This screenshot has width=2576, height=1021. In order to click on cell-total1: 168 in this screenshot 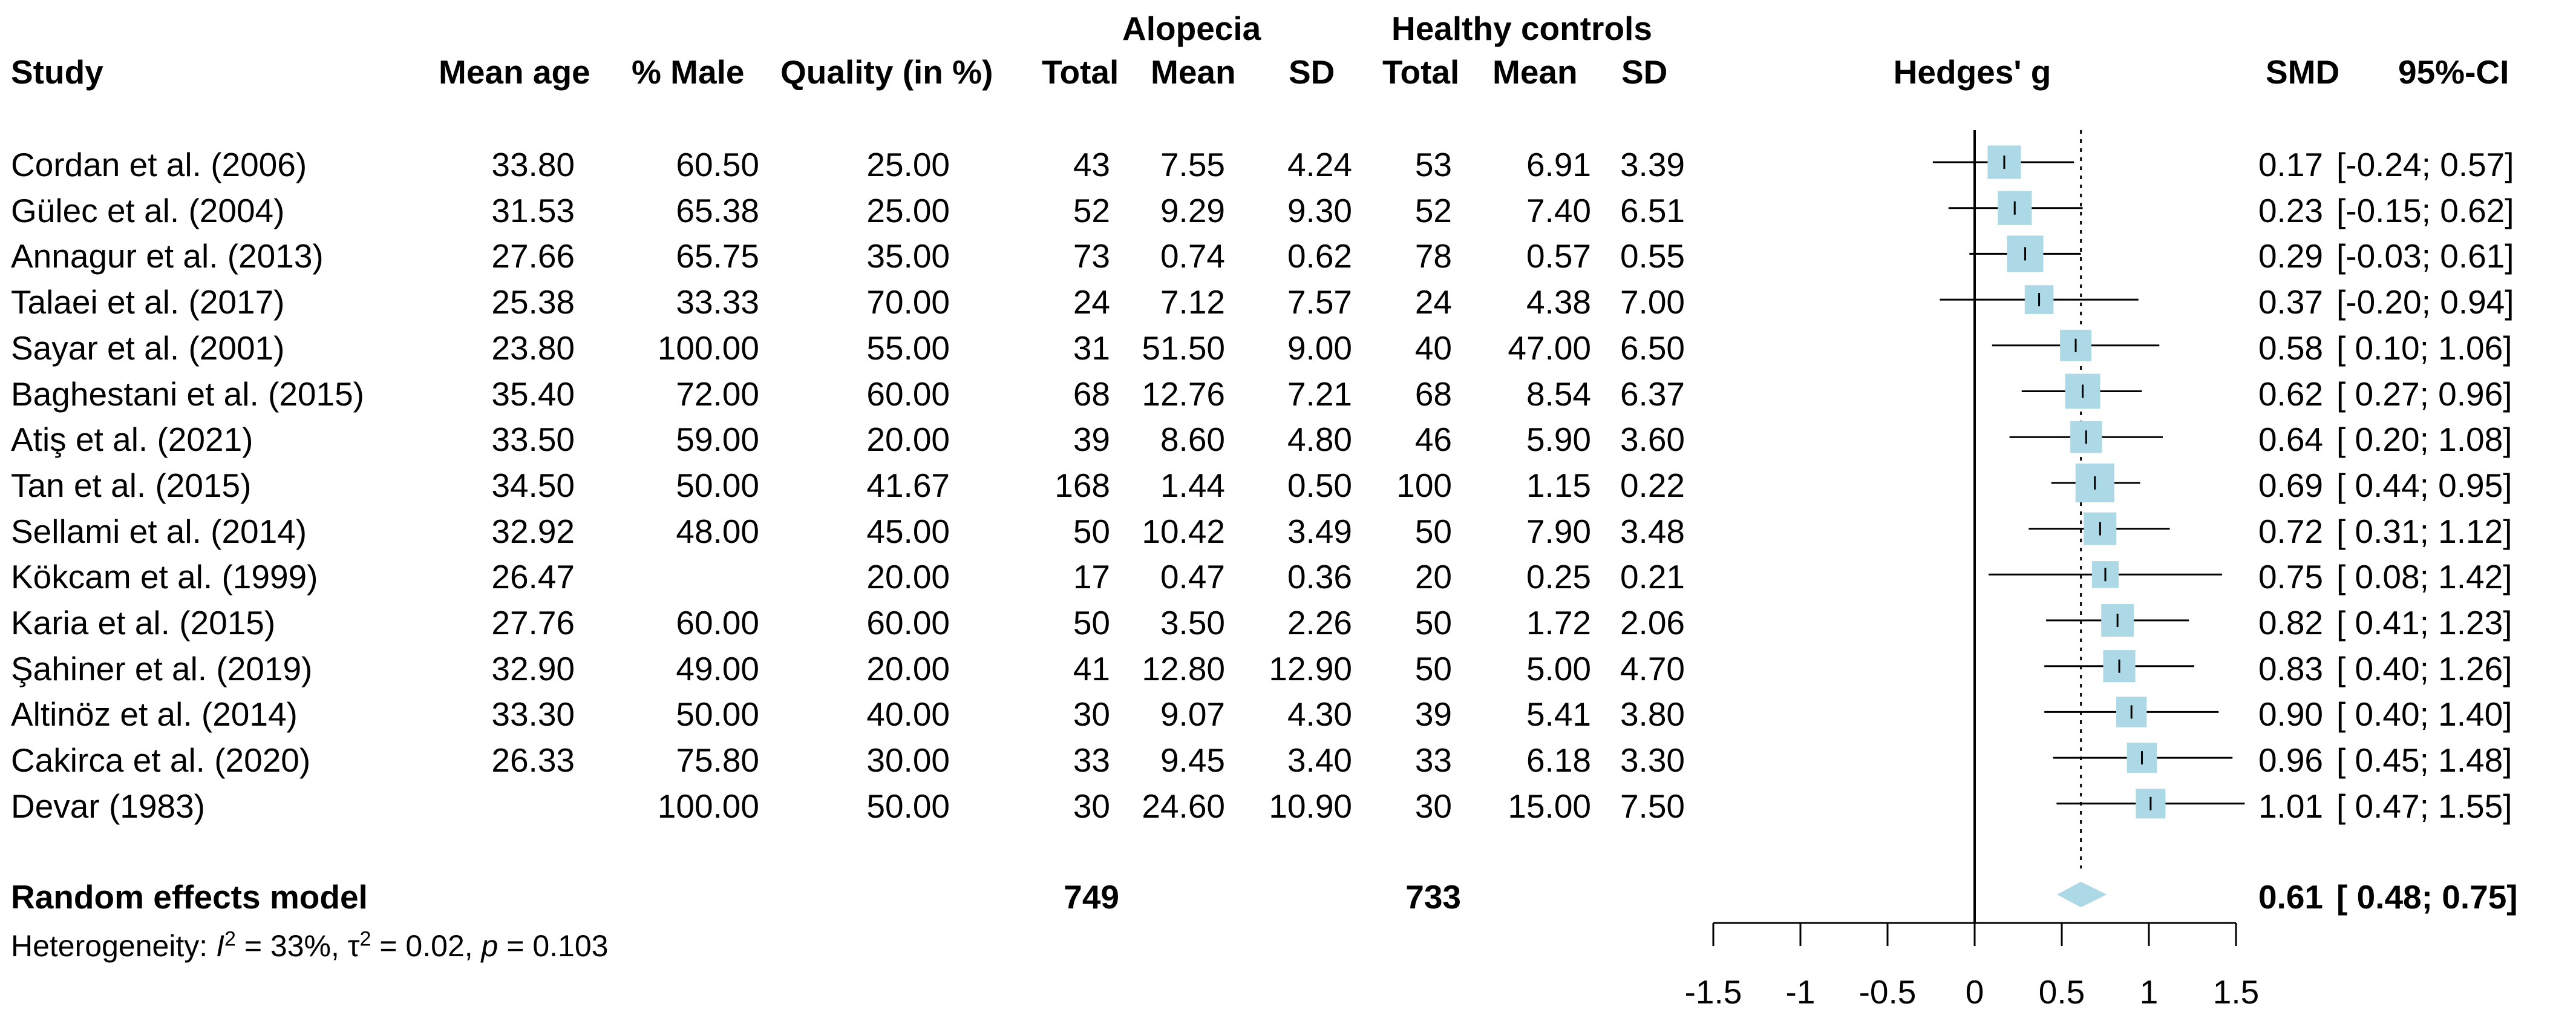, I will do `click(1082, 485)`.